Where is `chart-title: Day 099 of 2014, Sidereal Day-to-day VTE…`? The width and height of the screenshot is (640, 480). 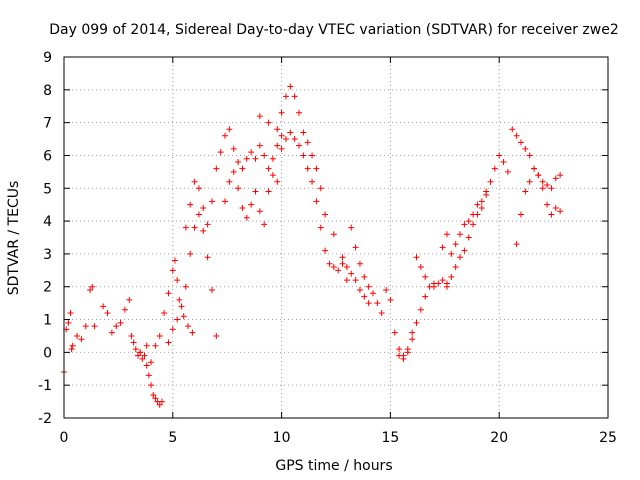 chart-title: Day 099 of 2014, Sidereal Day-to-day VTE… is located at coordinates (334, 30).